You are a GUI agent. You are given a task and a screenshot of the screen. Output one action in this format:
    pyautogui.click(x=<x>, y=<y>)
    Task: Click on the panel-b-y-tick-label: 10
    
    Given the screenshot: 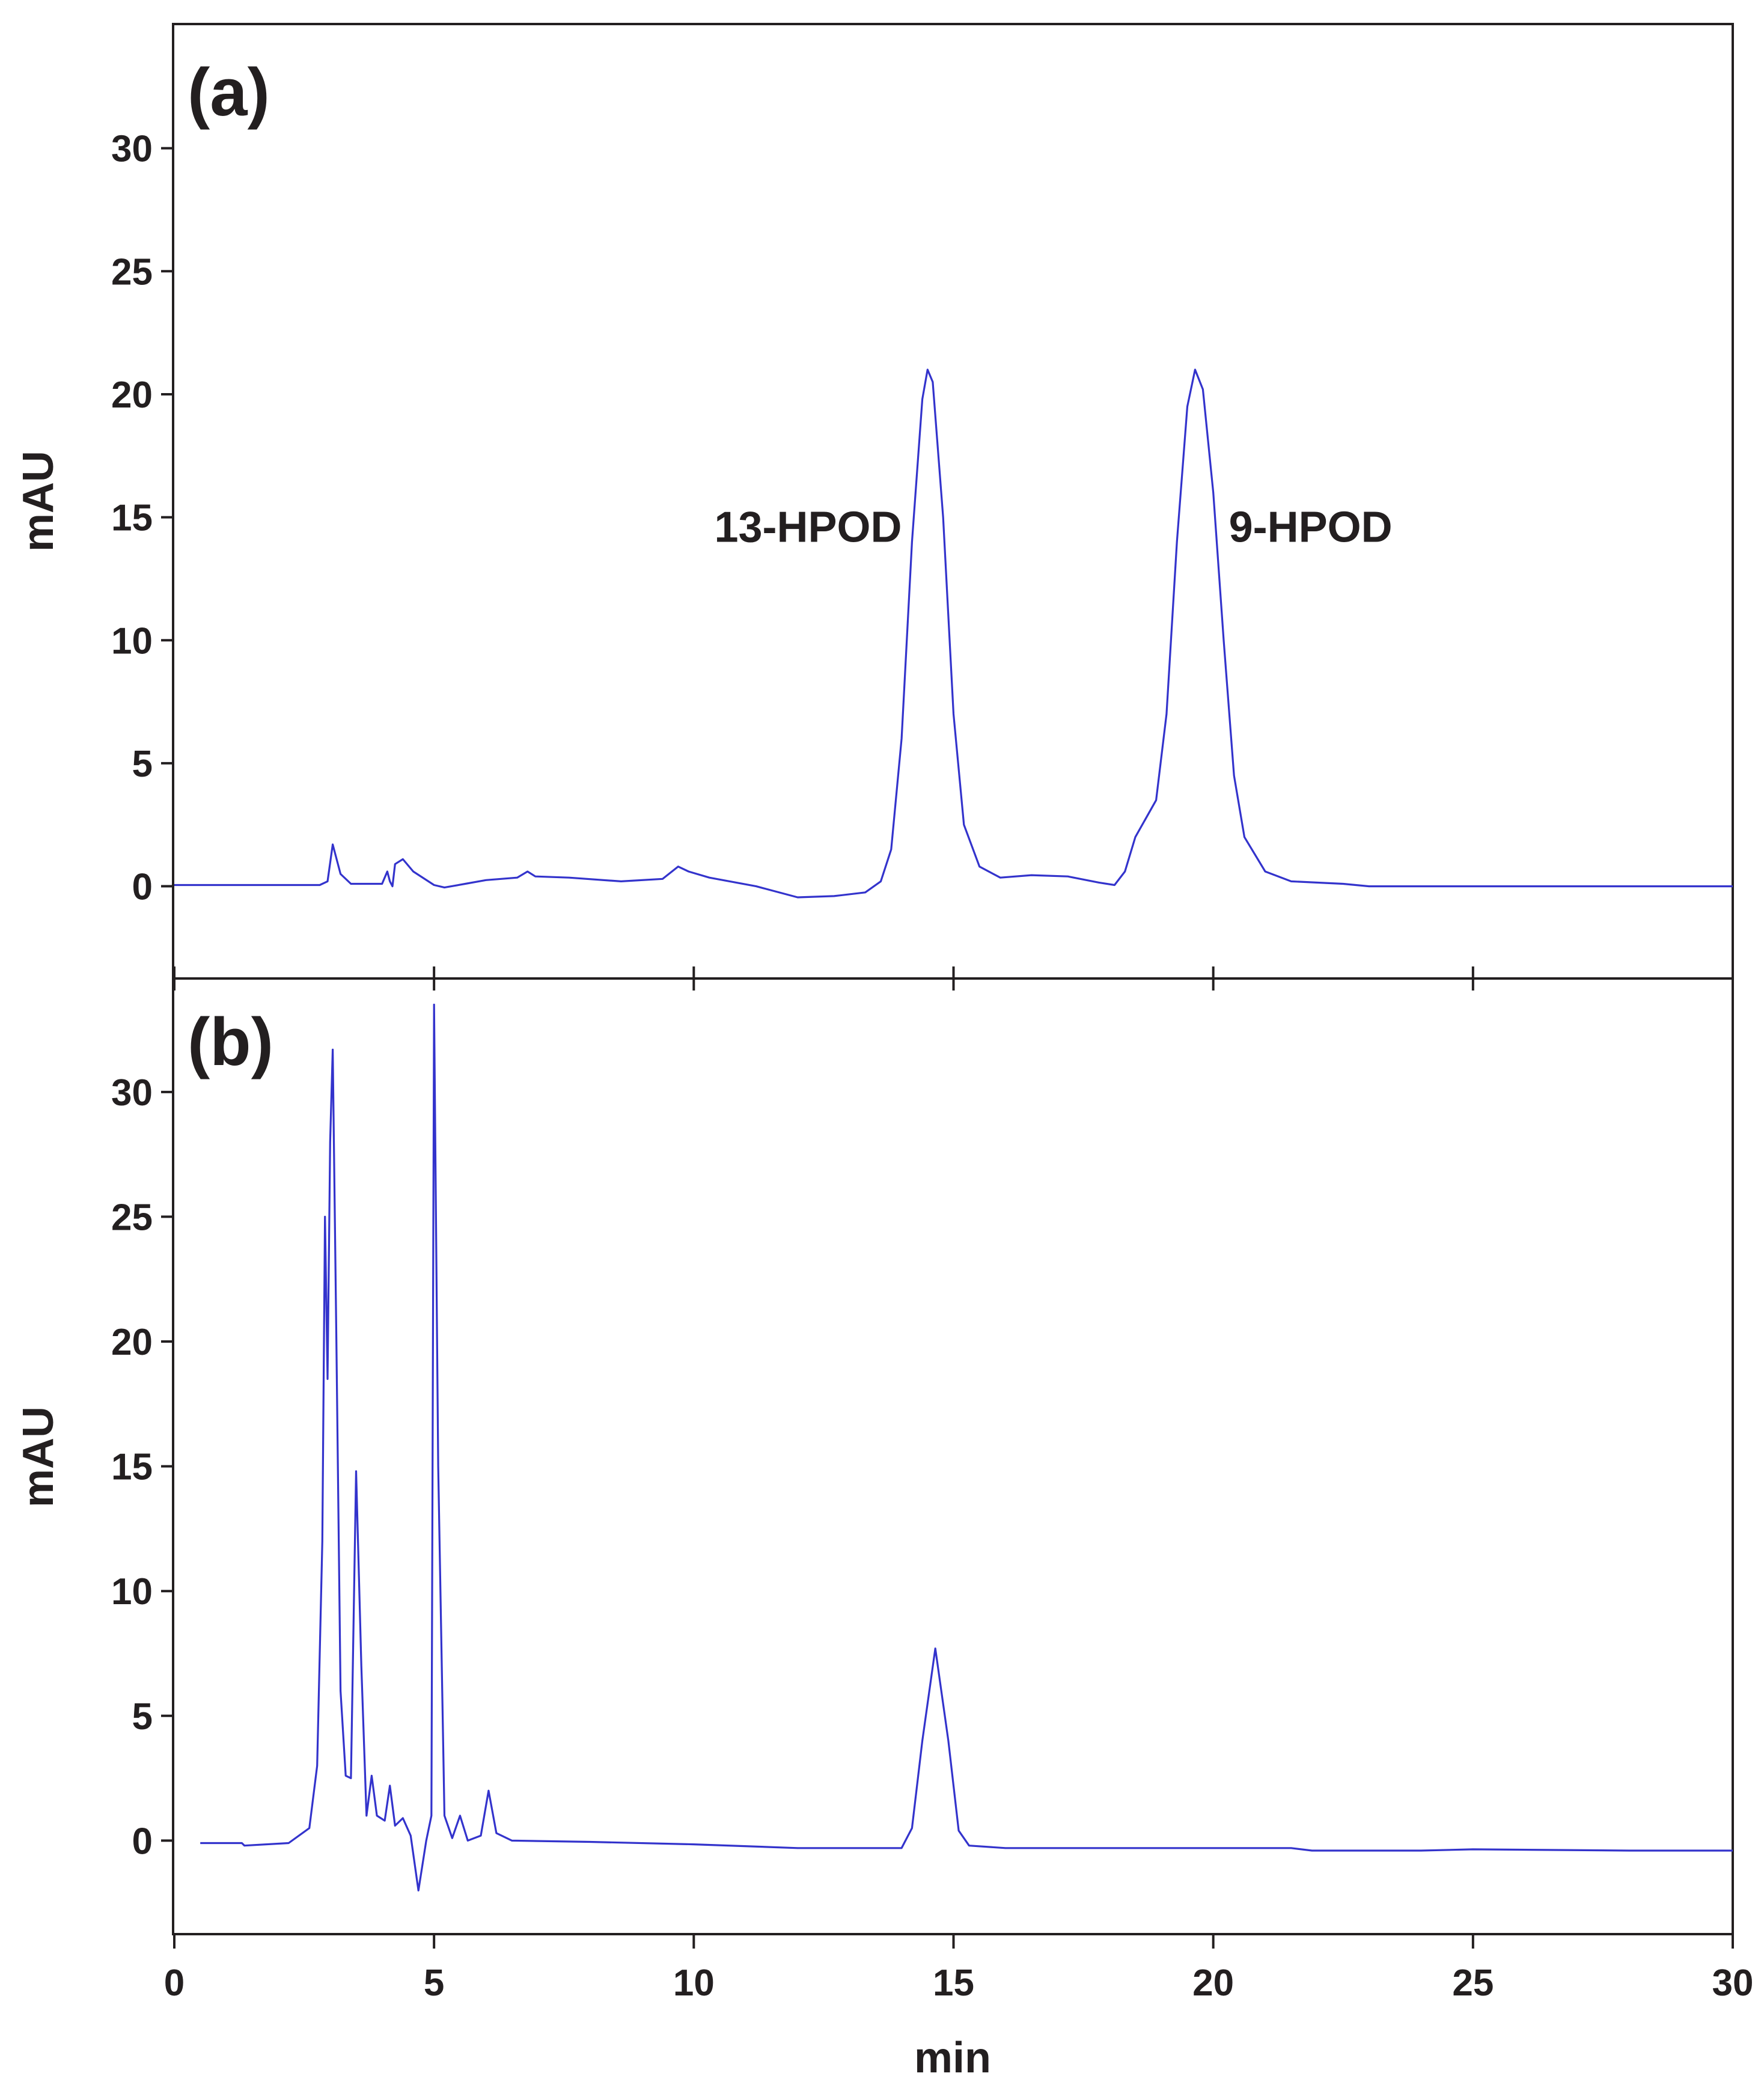 What is the action you would take?
    pyautogui.click(x=132, y=1592)
    